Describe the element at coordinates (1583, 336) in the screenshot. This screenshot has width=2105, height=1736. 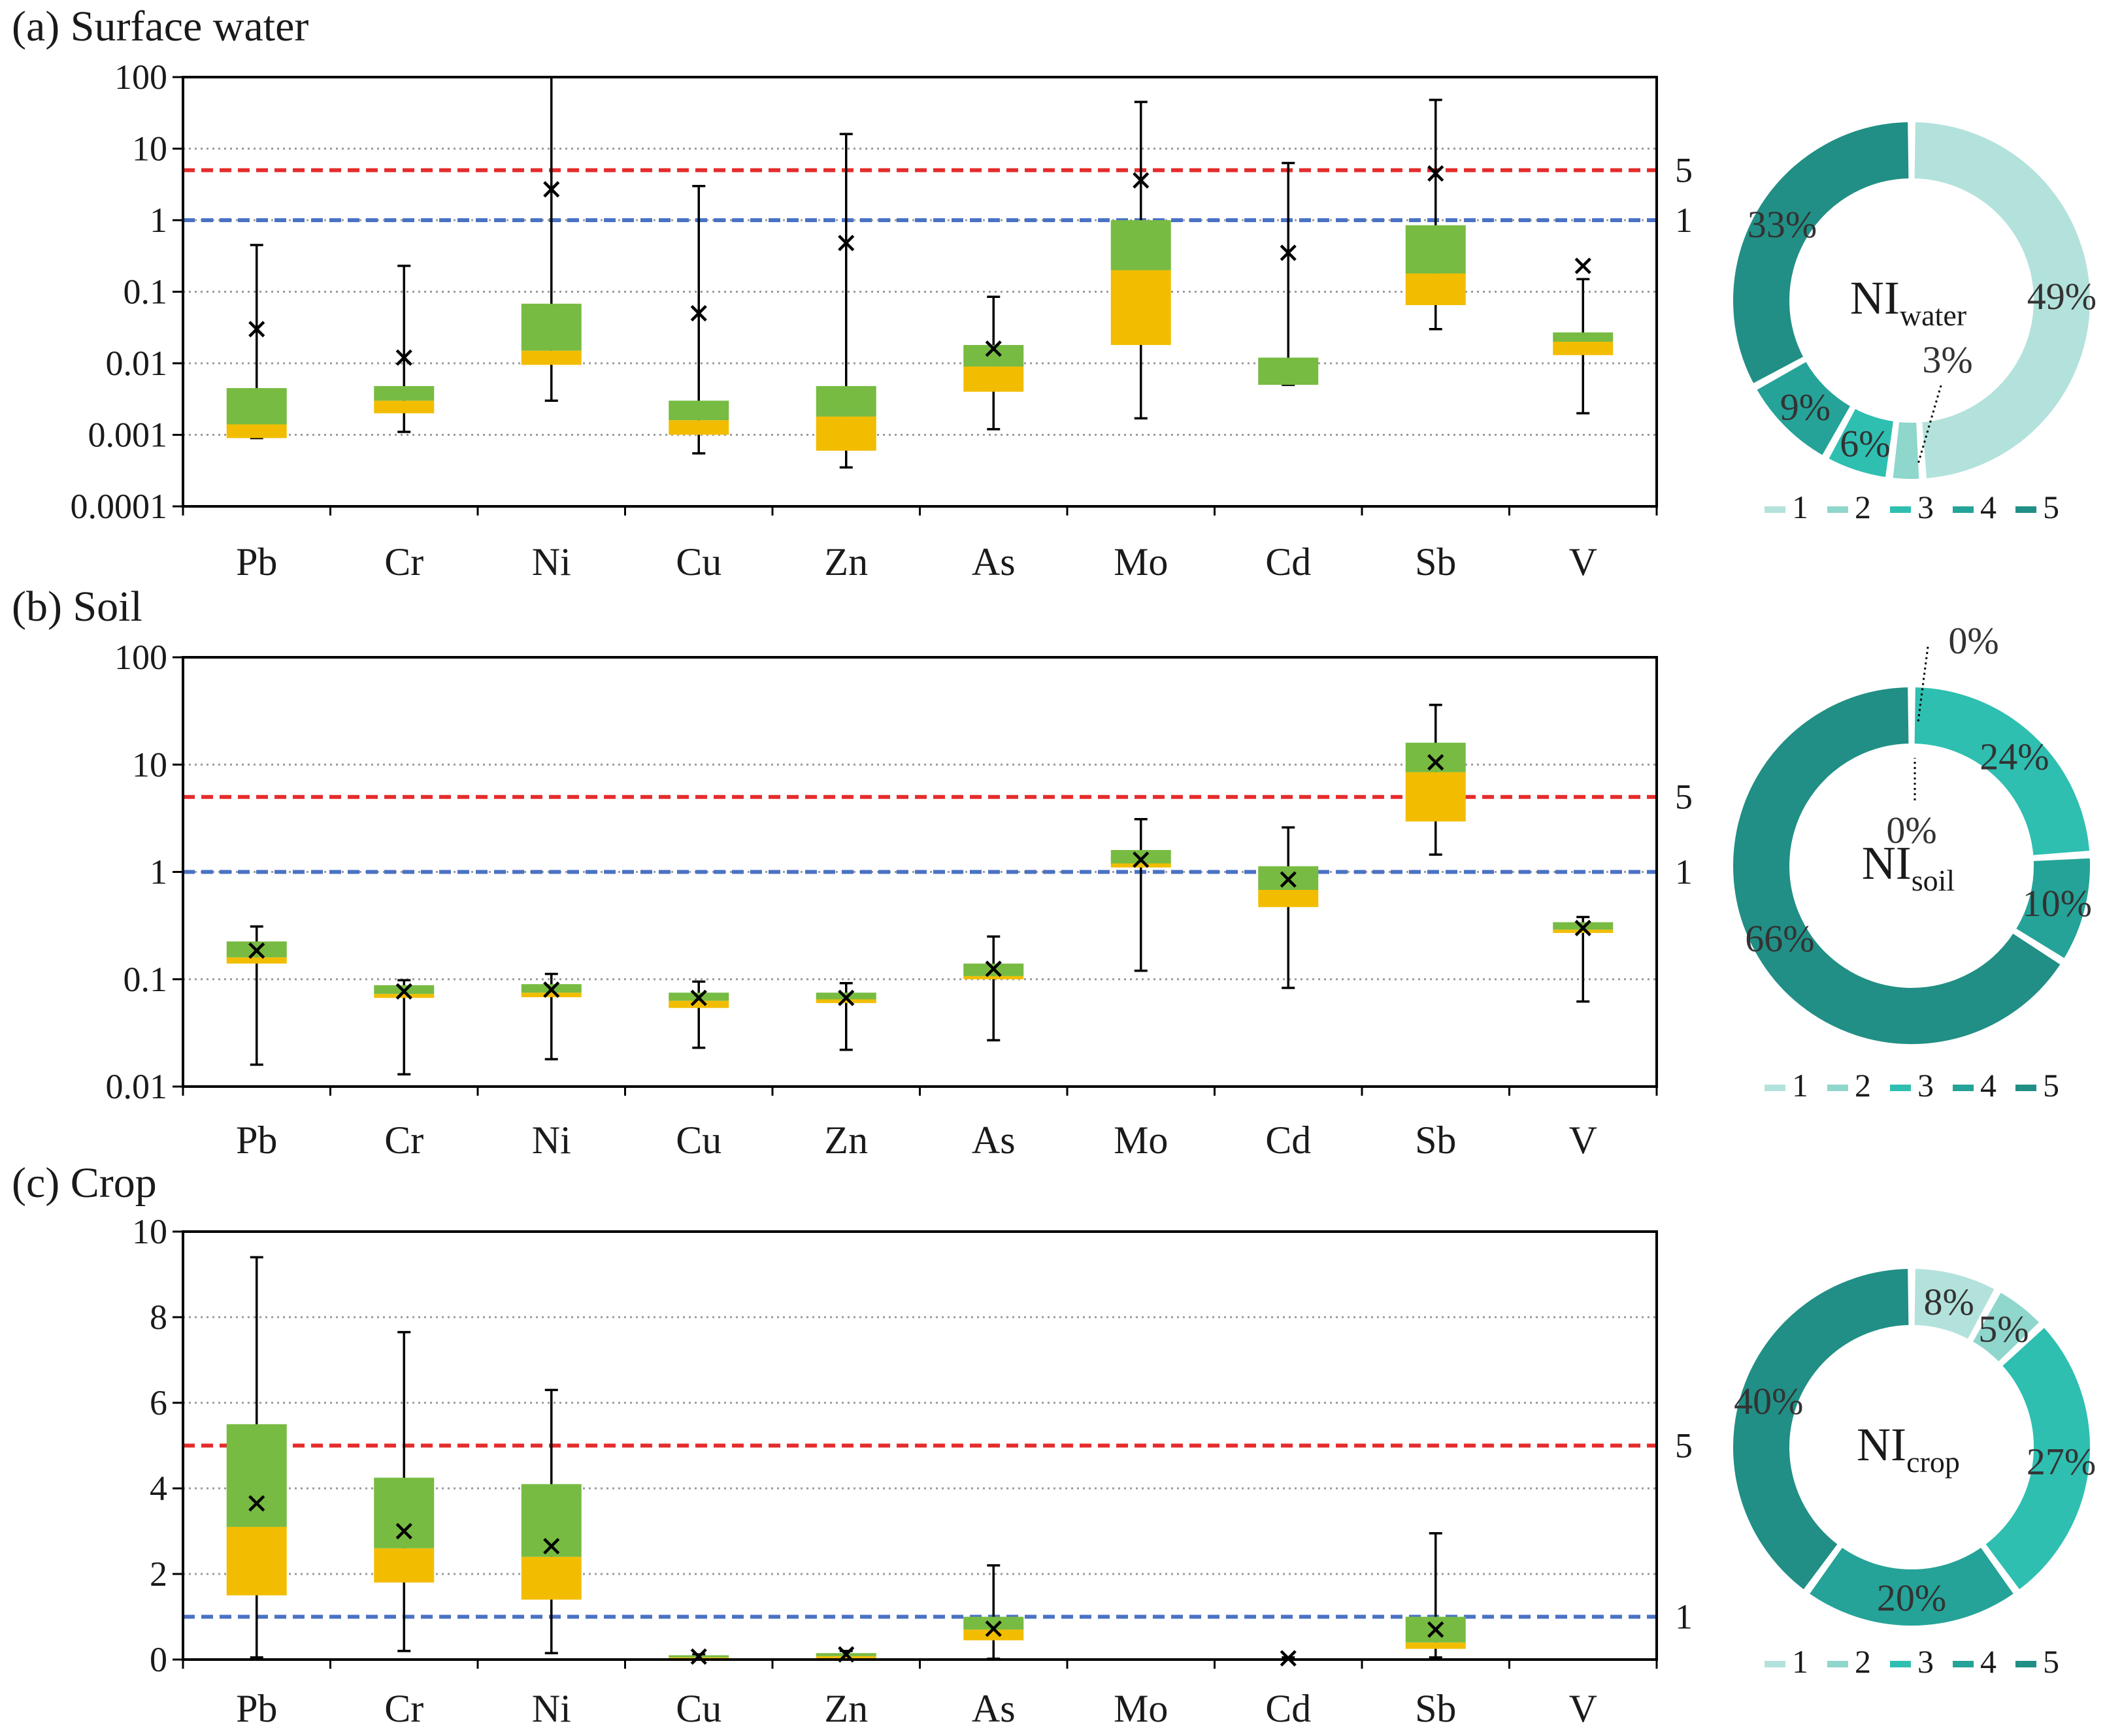
I see `box-V` at that location.